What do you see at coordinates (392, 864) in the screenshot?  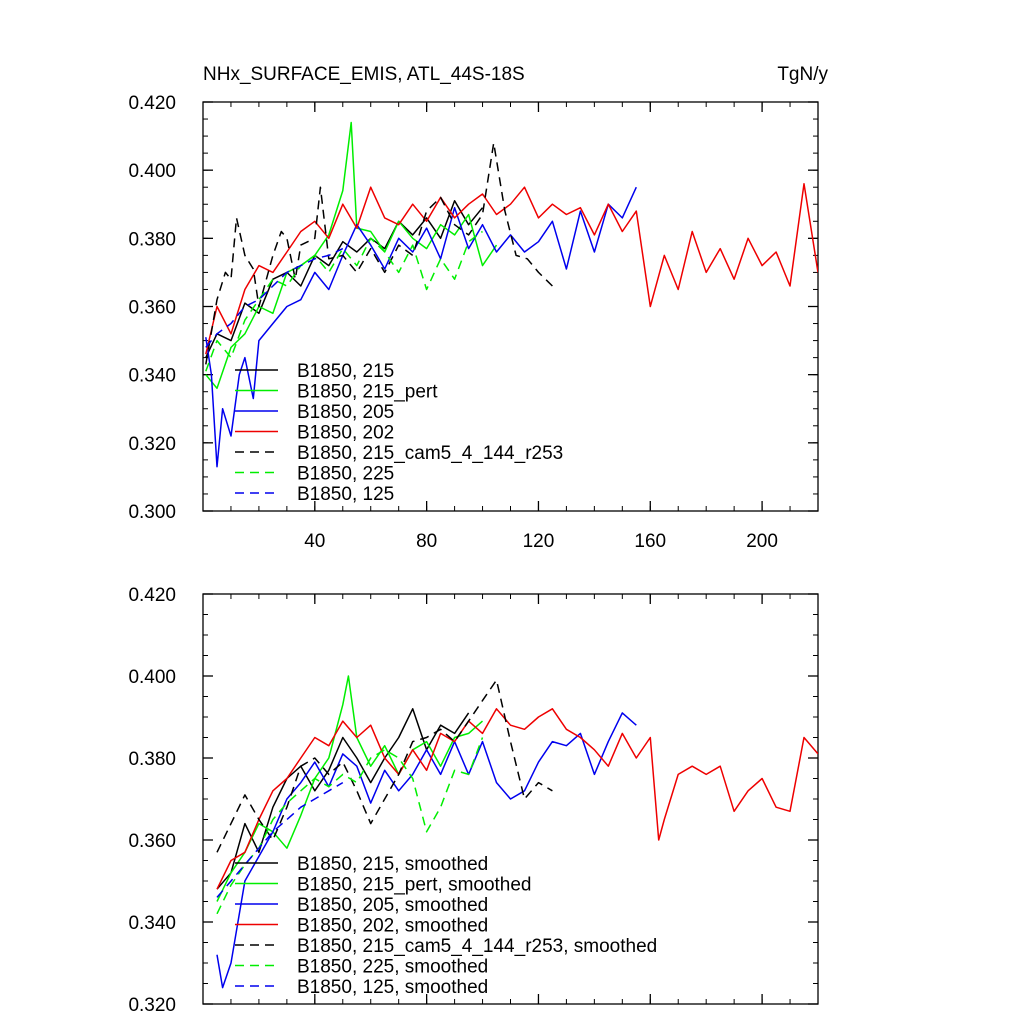 I see `legend-label: B1850, 215, smoothed` at bounding box center [392, 864].